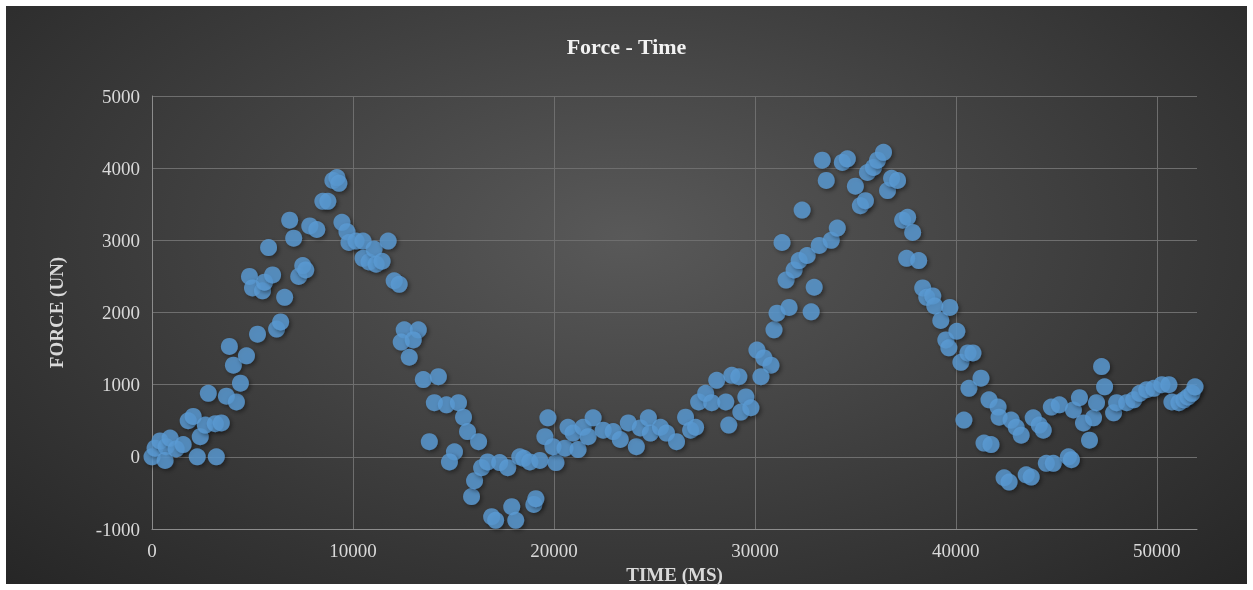 The width and height of the screenshot is (1253, 590). Describe the element at coordinates (117, 529) in the screenshot. I see `y-tick-label: -1000` at that location.